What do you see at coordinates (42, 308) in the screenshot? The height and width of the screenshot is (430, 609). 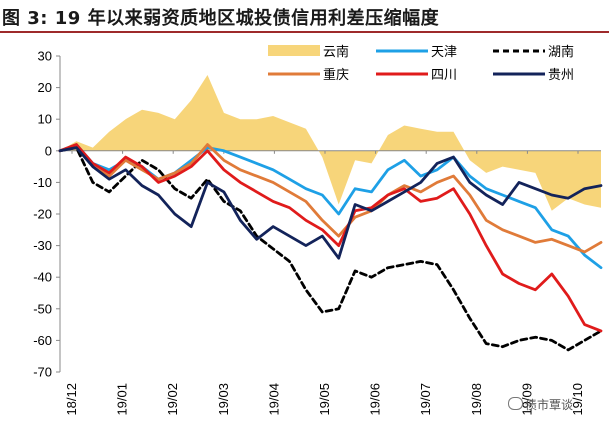 I see `y-tick-label: -50` at bounding box center [42, 308].